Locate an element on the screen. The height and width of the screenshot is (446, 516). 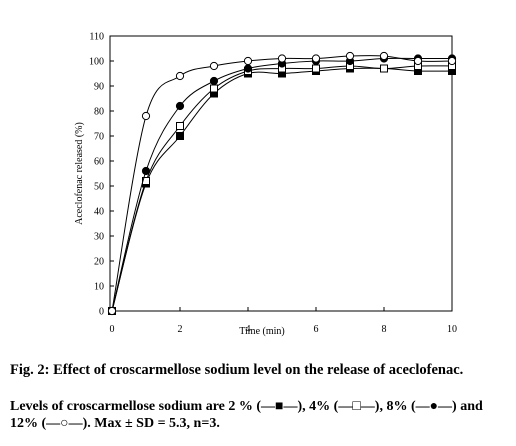
x-tick-label: 4 is located at coordinates (248, 329).